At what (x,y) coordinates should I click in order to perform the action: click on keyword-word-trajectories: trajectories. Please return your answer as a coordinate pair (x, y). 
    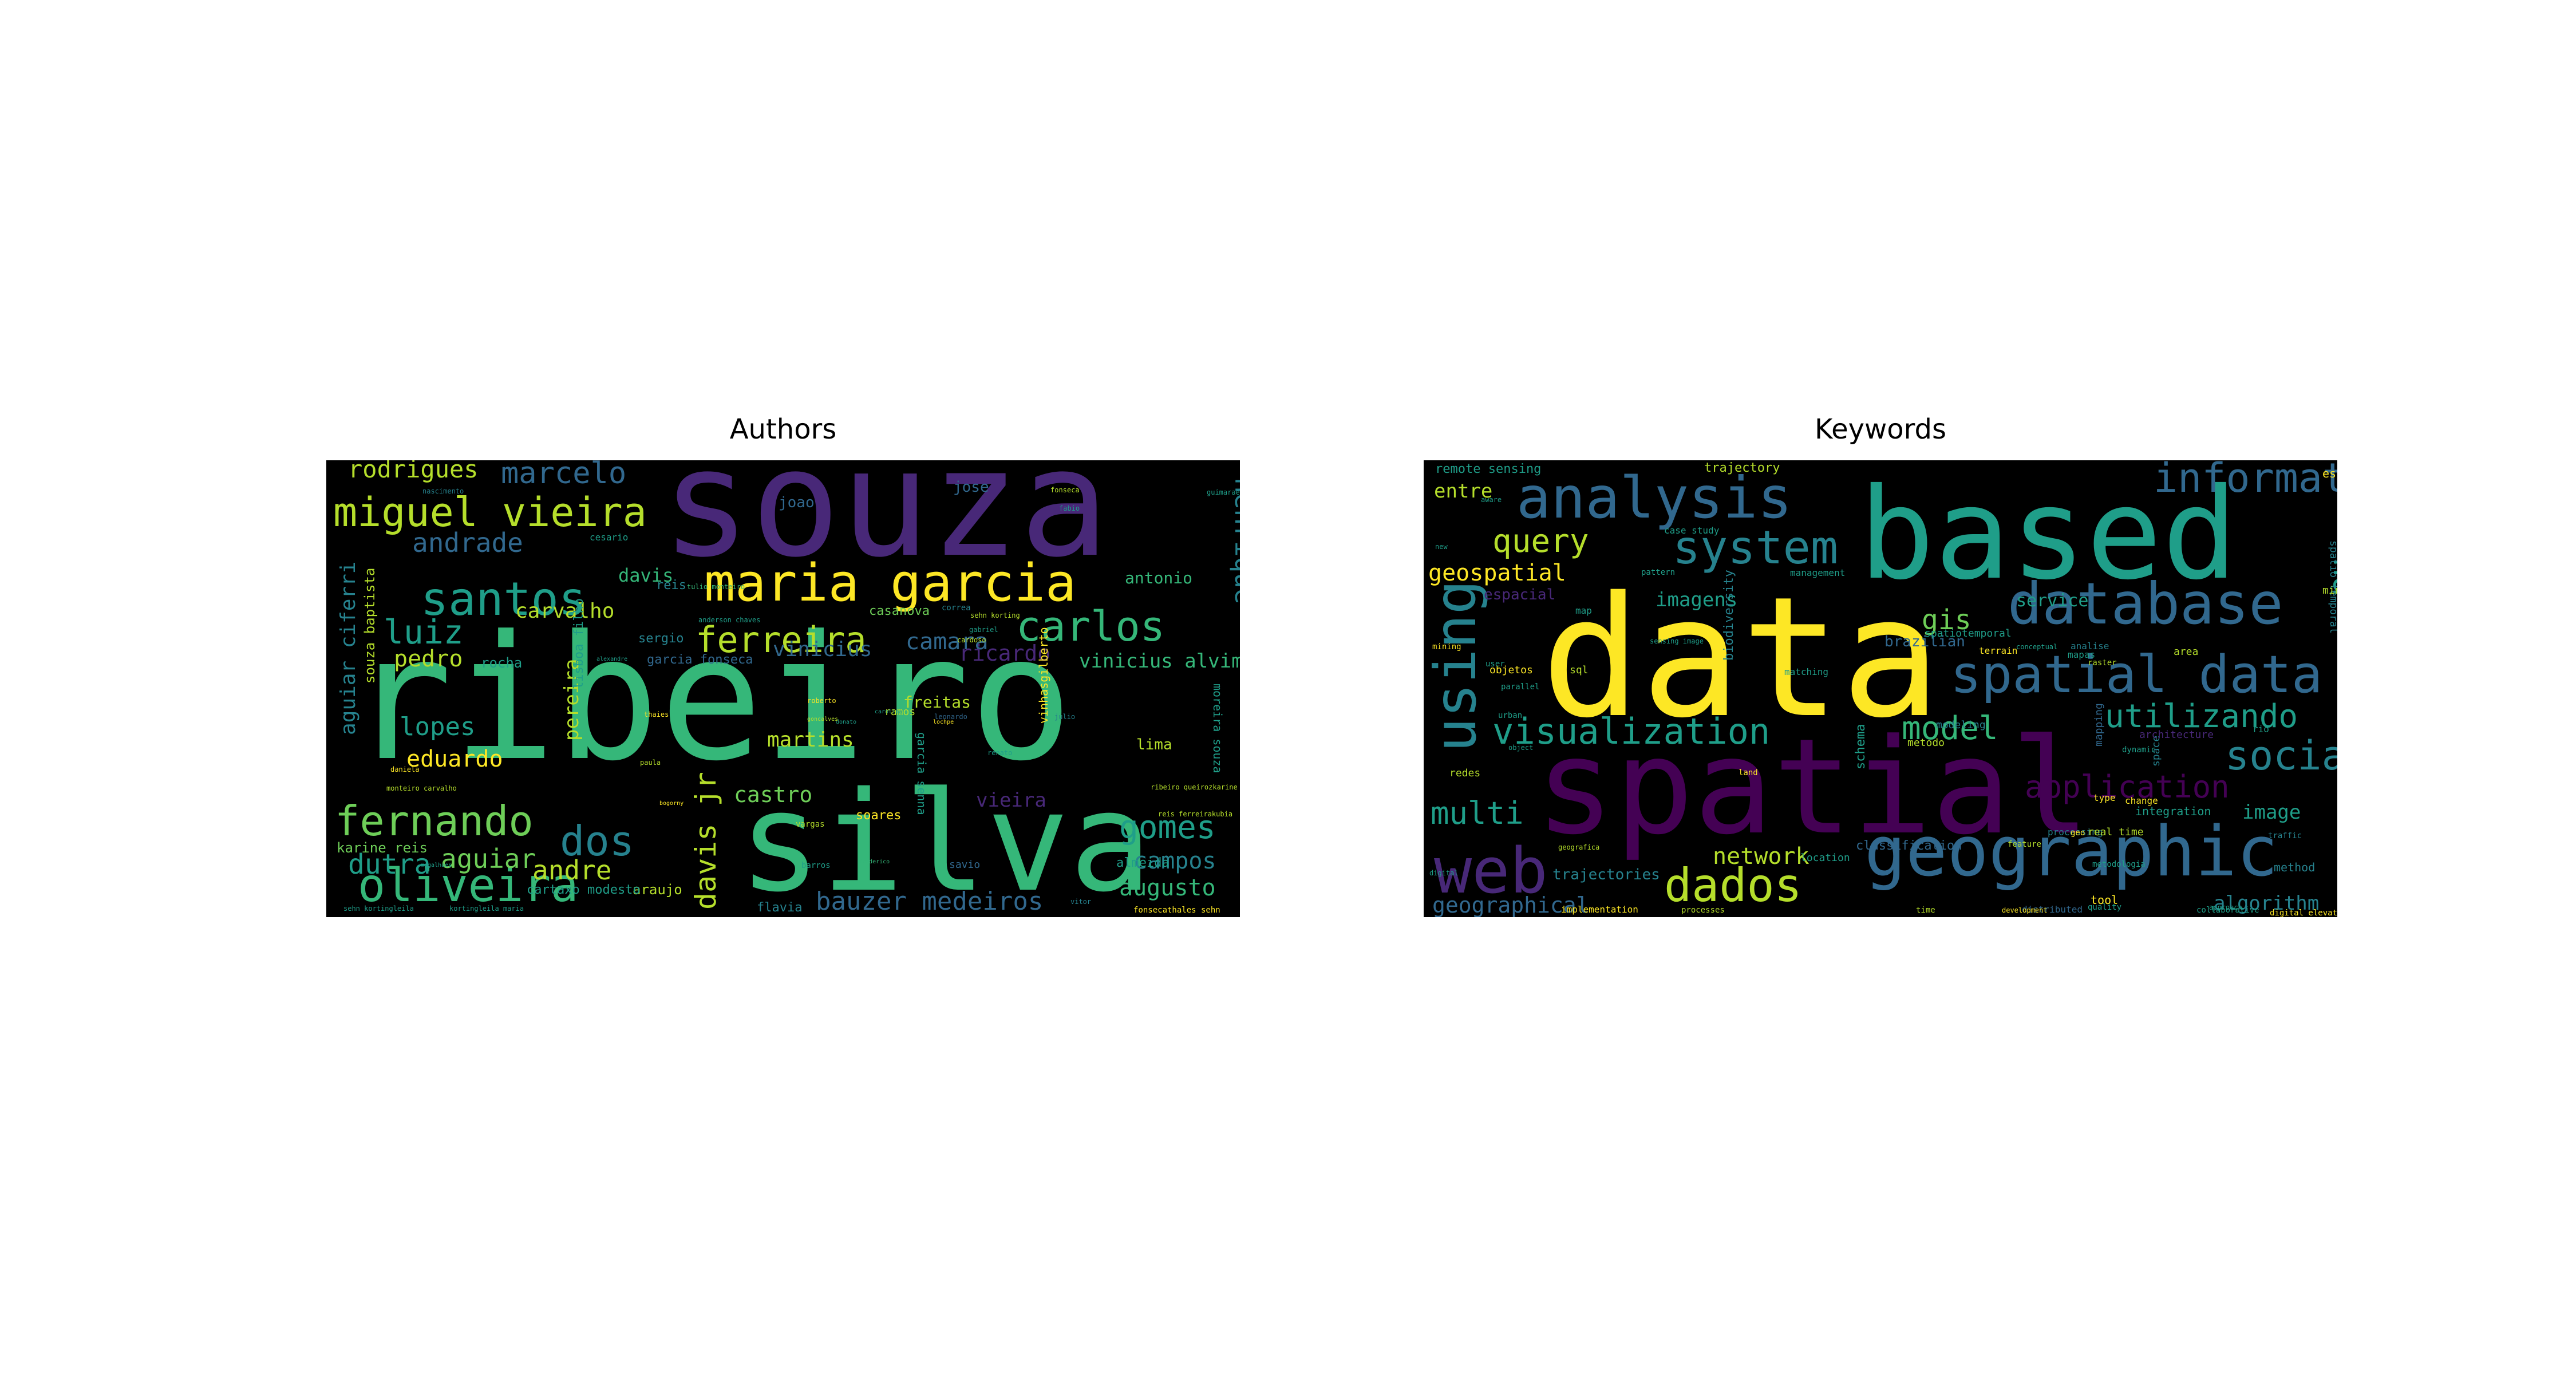
    Looking at the image, I should click on (1606, 874).